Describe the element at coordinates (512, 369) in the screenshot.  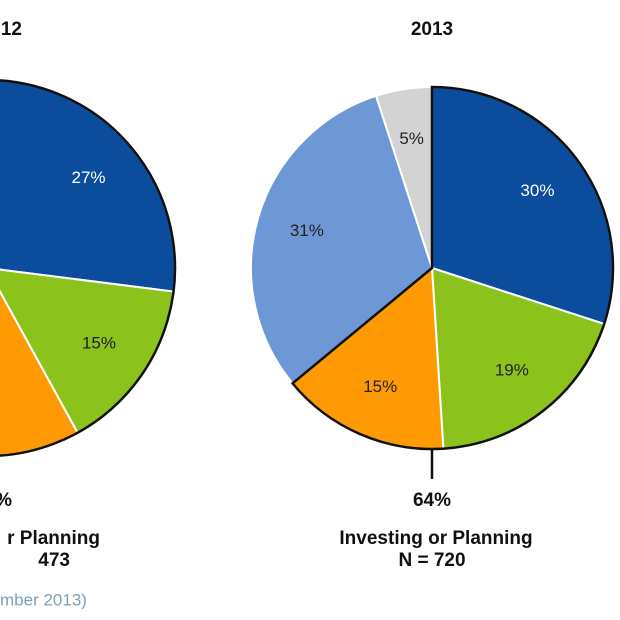
I see `slice-label: 19%` at that location.